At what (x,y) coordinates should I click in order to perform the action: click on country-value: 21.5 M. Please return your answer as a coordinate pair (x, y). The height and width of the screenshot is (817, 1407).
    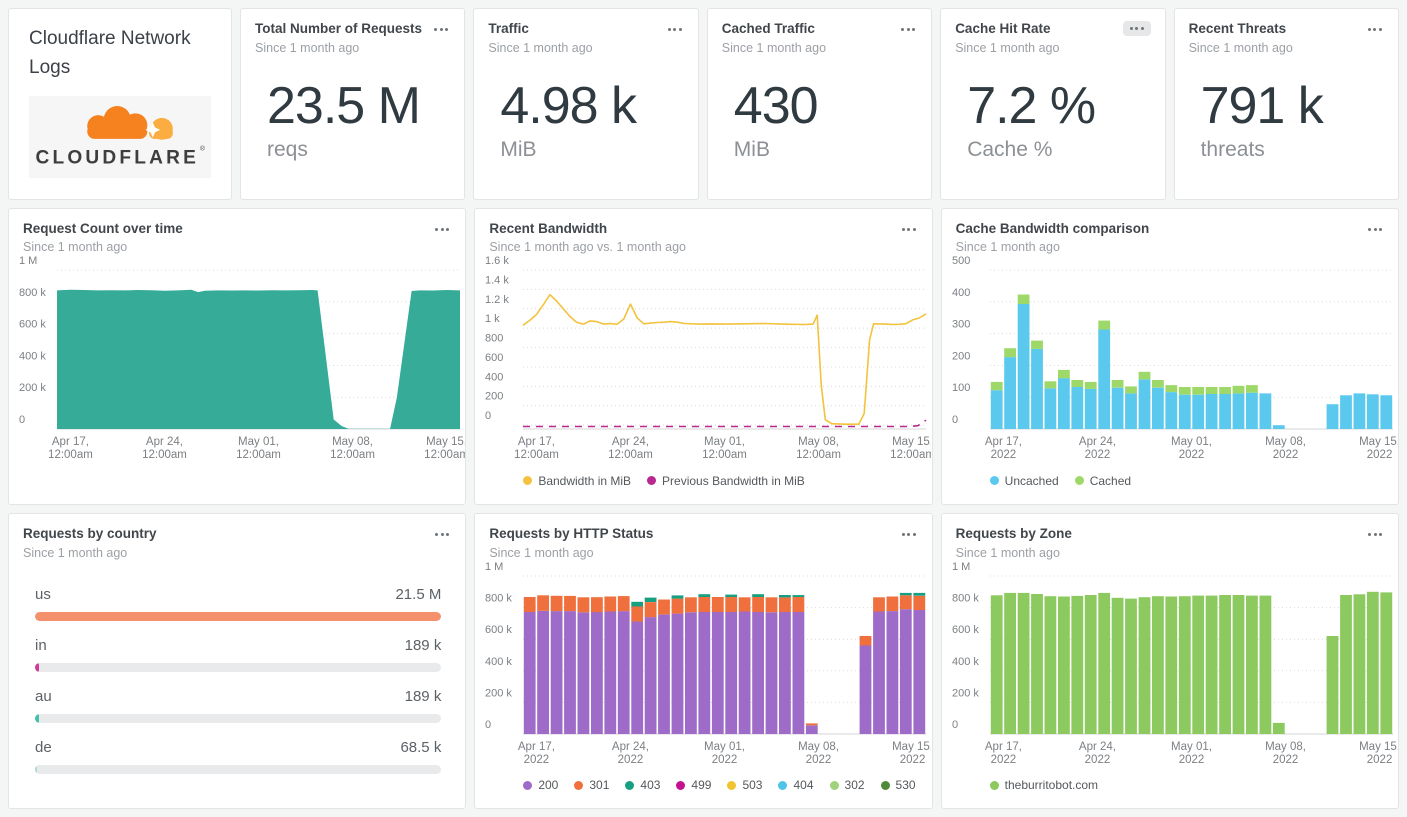
    Looking at the image, I should click on (418, 594).